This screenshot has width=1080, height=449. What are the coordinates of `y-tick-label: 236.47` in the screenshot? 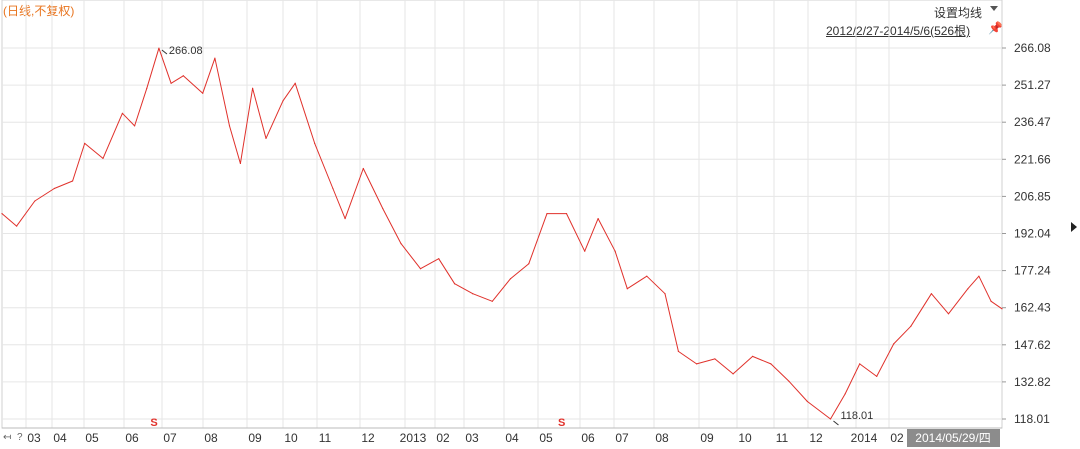 It's located at (1032, 122).